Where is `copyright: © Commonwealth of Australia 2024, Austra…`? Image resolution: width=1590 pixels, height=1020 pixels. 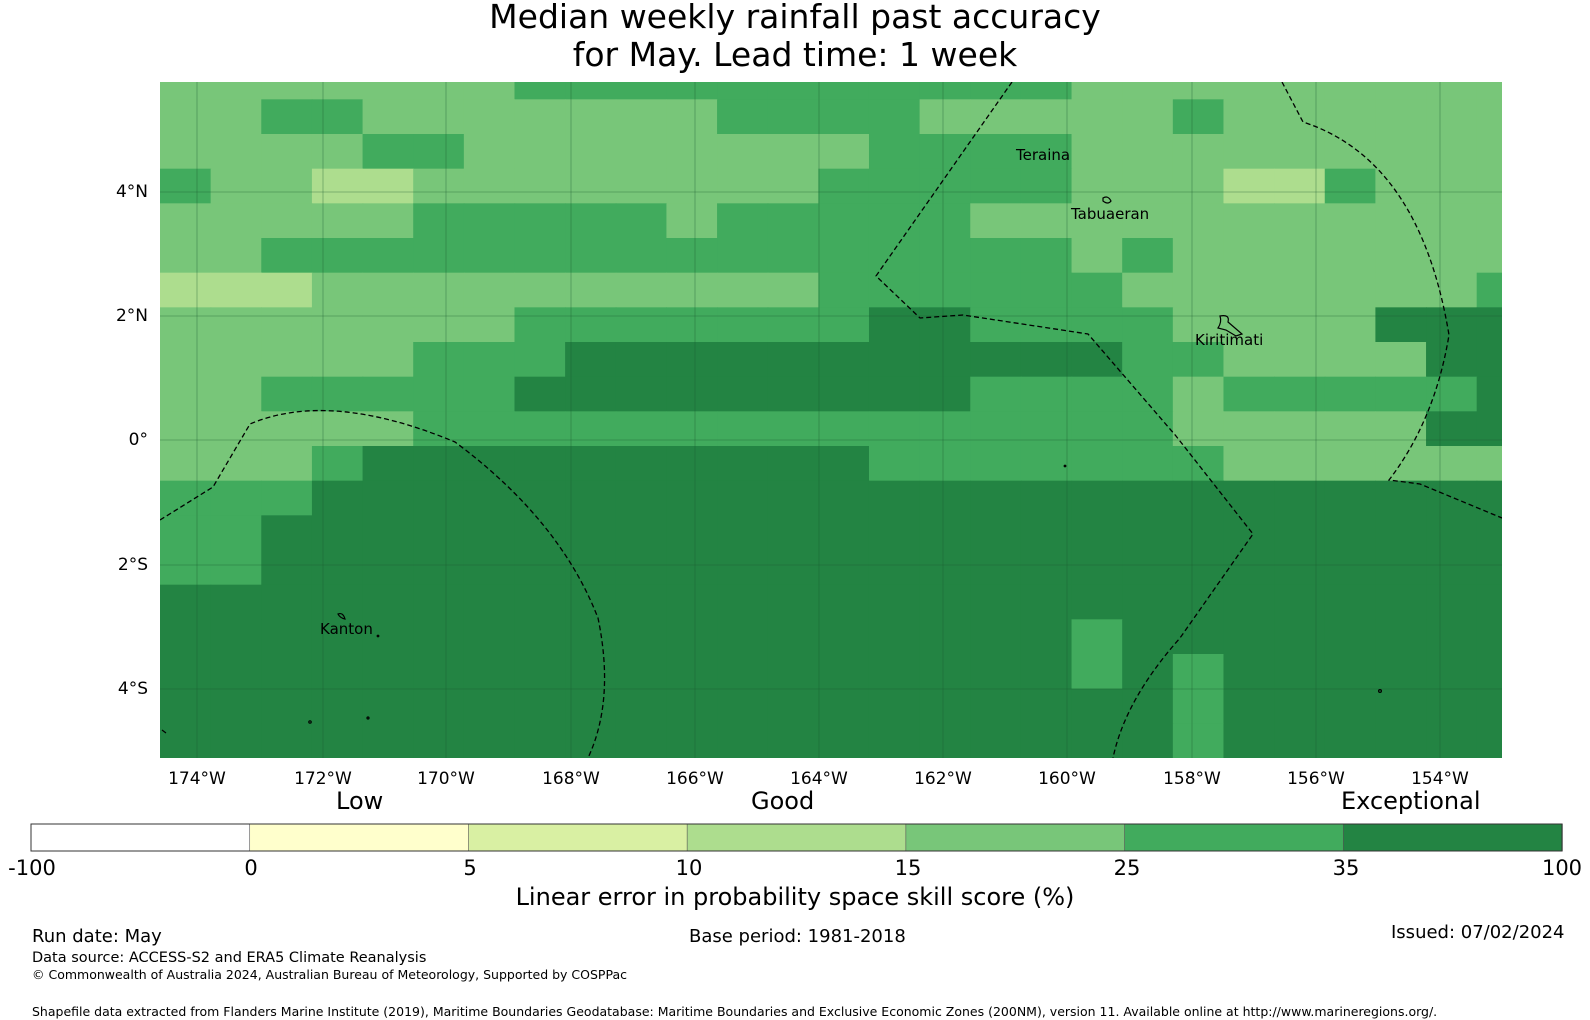
copyright: © Commonwealth of Australia 2024, Austra… is located at coordinates (329, 974).